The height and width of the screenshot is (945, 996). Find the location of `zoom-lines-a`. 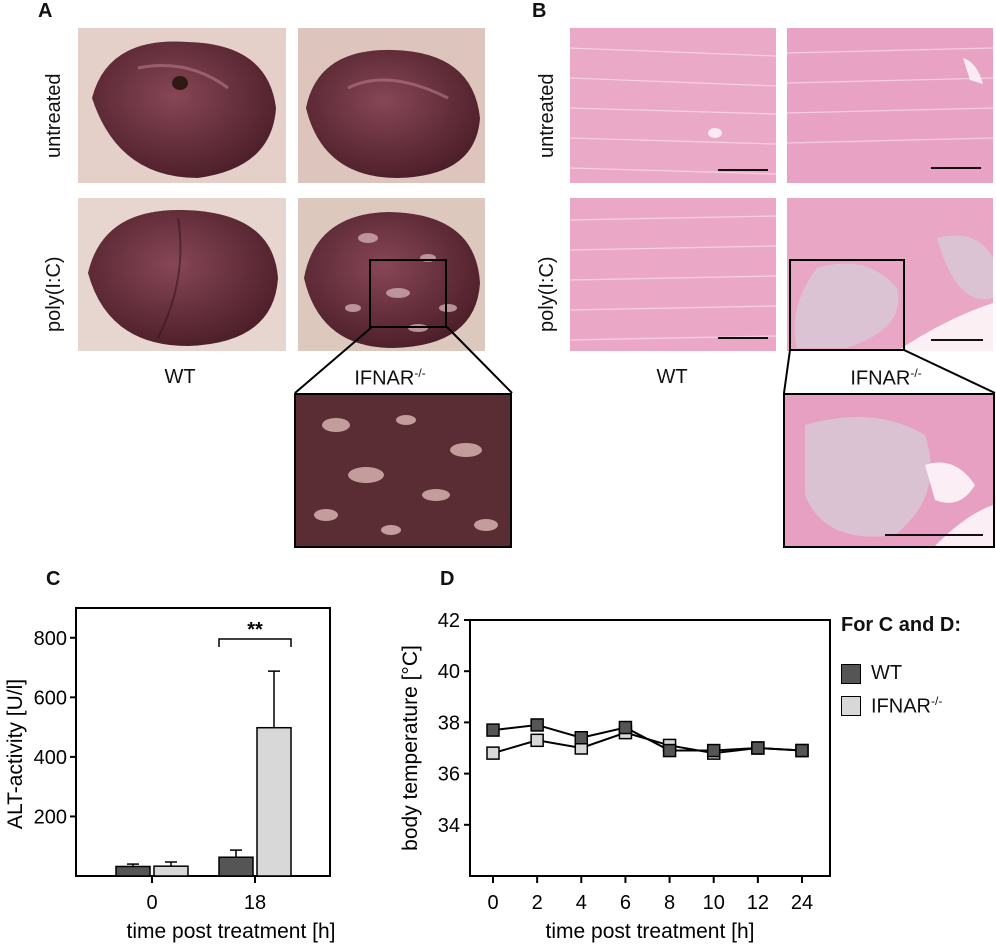

zoom-lines-a is located at coordinates (403, 360).